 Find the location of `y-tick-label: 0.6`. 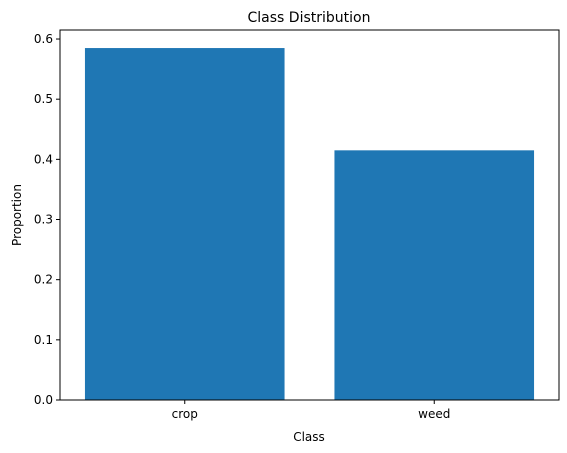

y-tick-label: 0.6 is located at coordinates (43, 39).